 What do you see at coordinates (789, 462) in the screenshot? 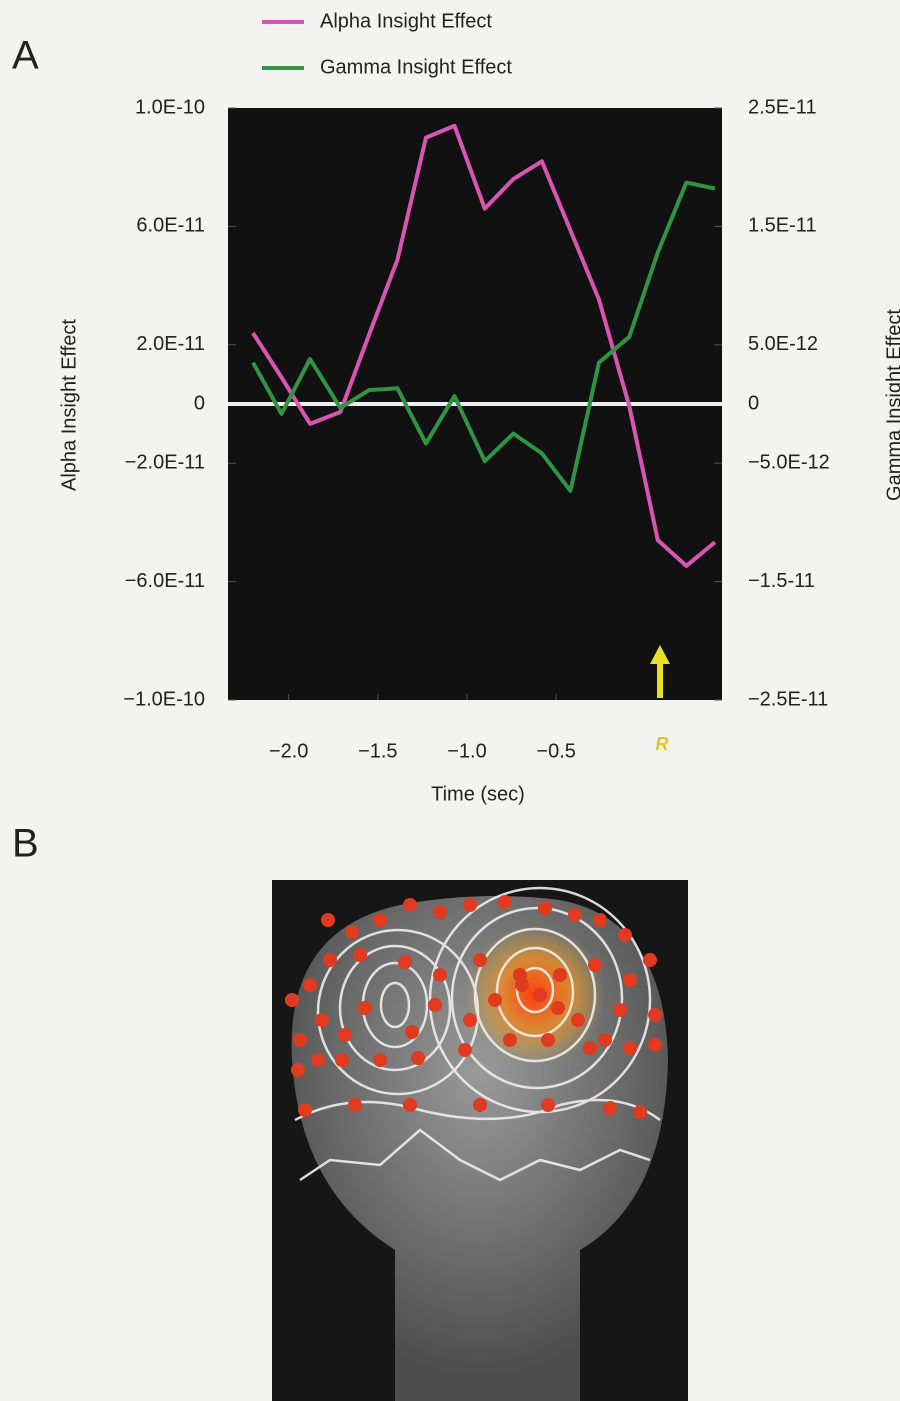
I see `y2-tick-label: −5.0E-12` at bounding box center [789, 462].